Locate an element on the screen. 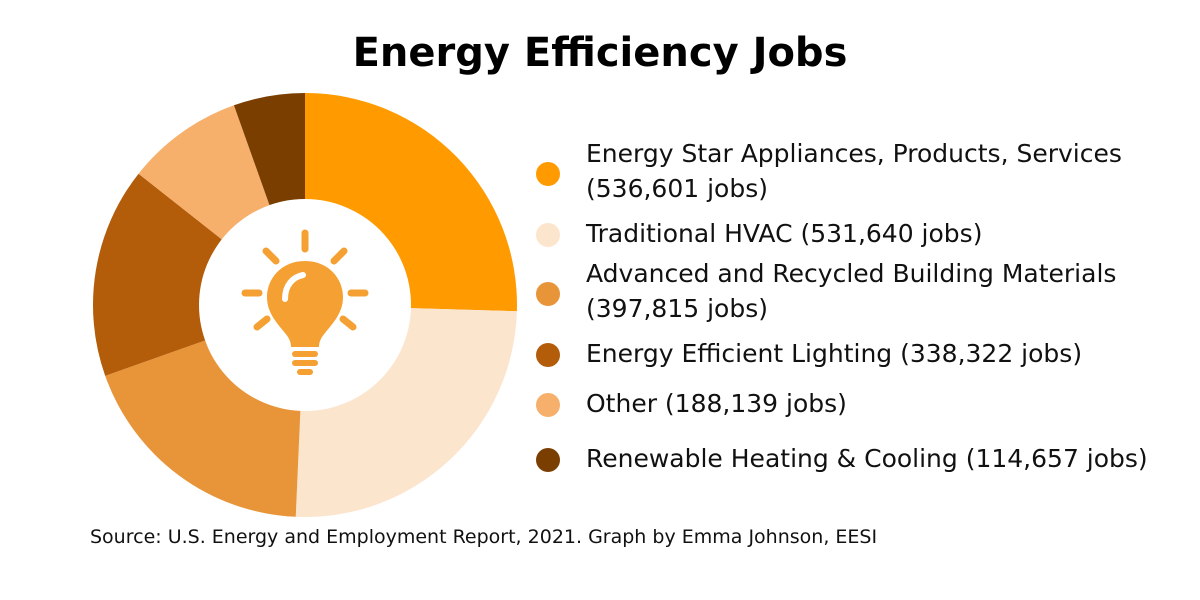 The height and width of the screenshot is (600, 1200). legend-label-line: (397,815 jobs) is located at coordinates (677, 308).